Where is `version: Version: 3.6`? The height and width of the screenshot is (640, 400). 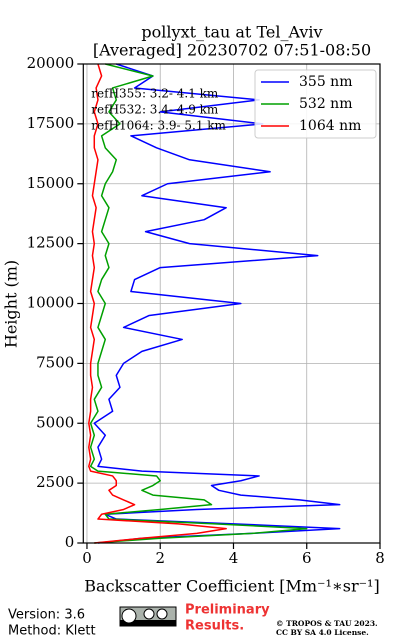 version: Version: 3.6 is located at coordinates (46, 615).